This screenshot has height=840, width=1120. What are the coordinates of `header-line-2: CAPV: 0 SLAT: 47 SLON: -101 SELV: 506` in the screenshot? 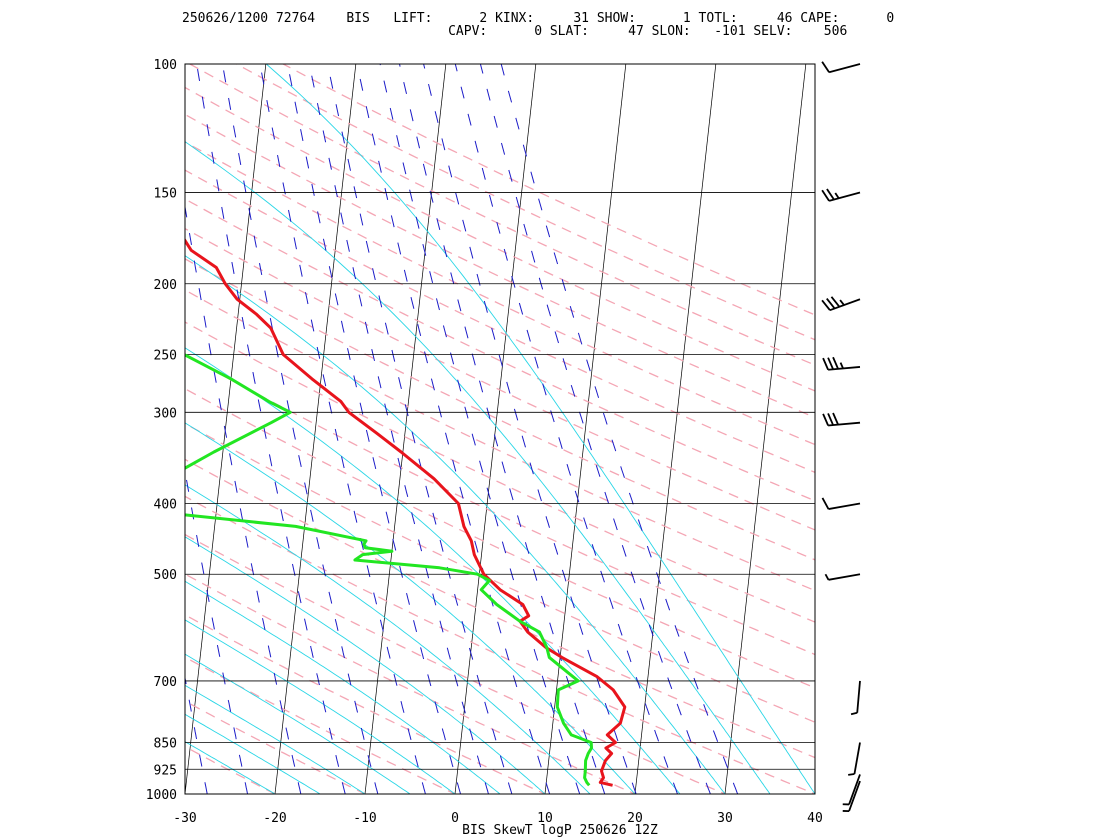 It's located at (514, 31).